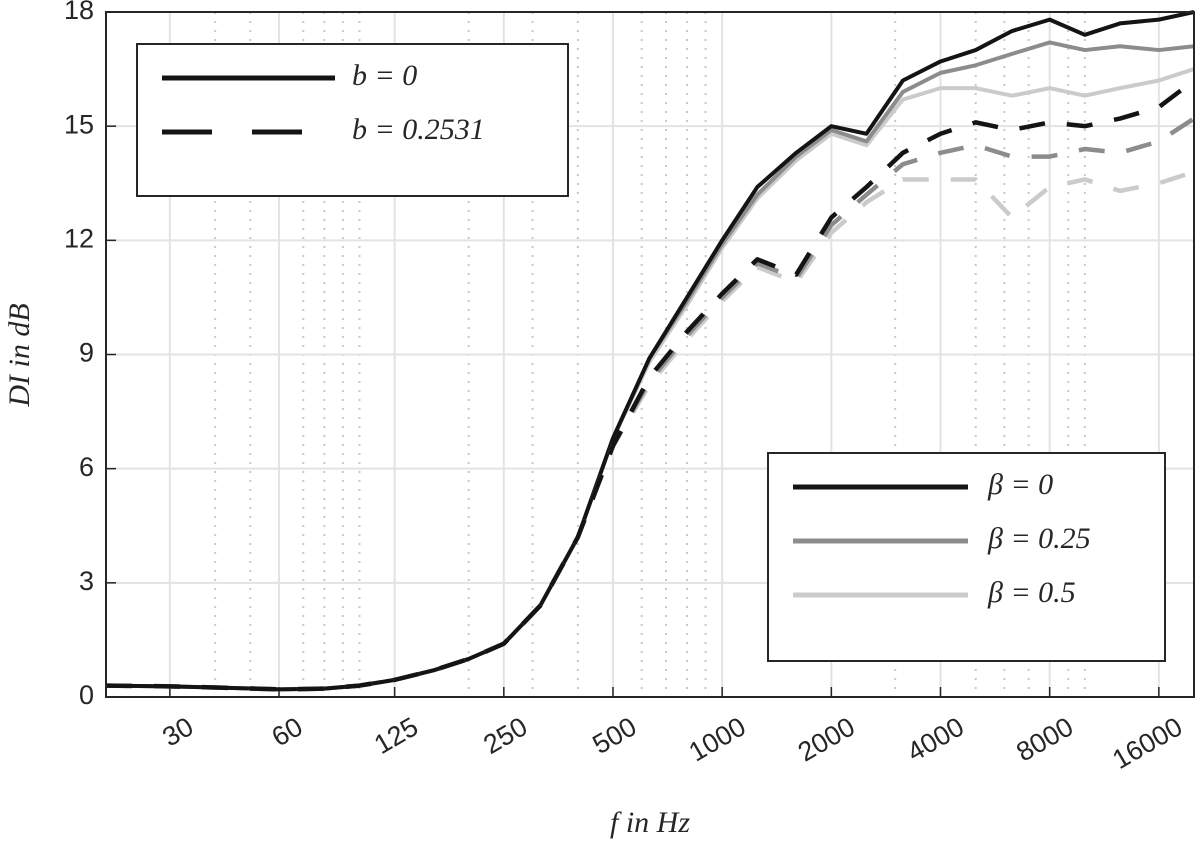 The height and width of the screenshot is (845, 1200). Describe the element at coordinates (505, 735) in the screenshot. I see `x-tick-label: 250` at that location.